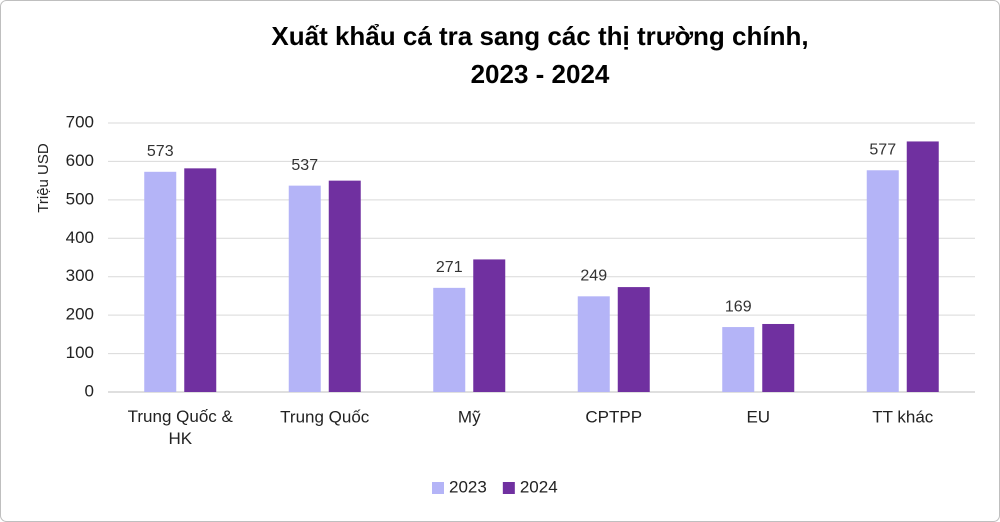  What do you see at coordinates (80, 237) in the screenshot?
I see `y-tick-label: 400` at bounding box center [80, 237].